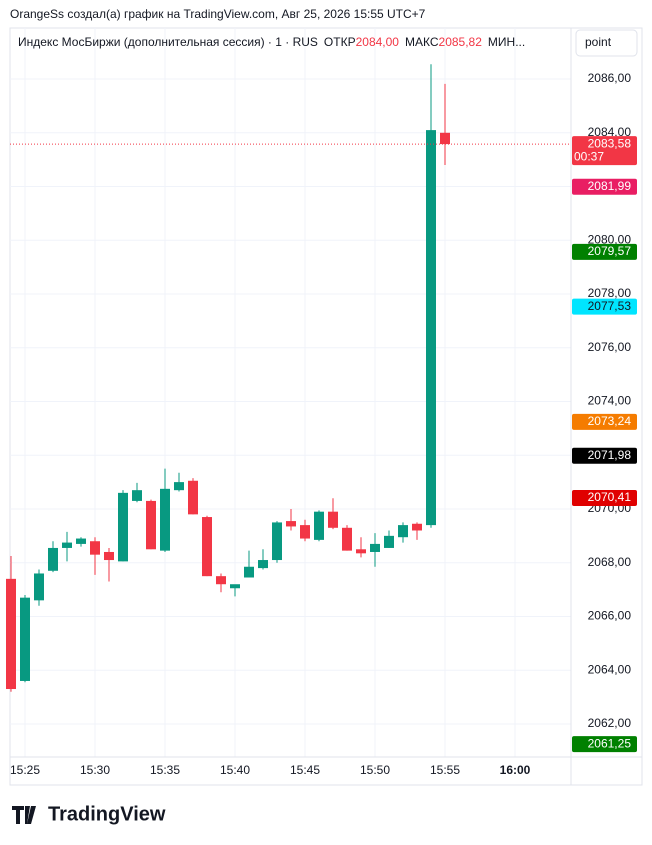  Describe the element at coordinates (610, 562) in the screenshot. I see `y-tick-label: 2068,00` at that location.